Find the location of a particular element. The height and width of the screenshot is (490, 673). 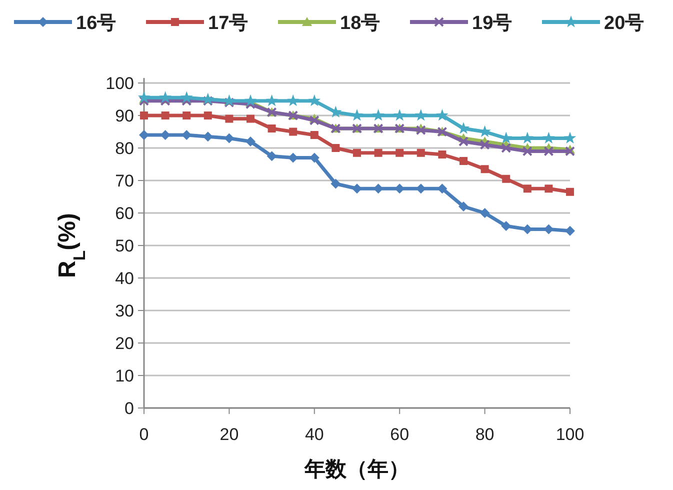

y-tick-label: 60 is located at coordinates (124, 213).